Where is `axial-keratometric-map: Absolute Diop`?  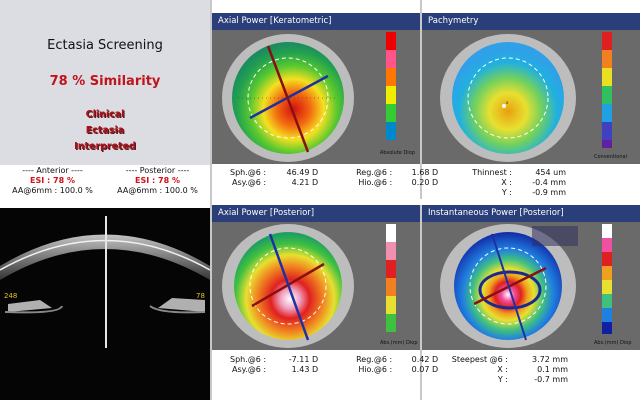
axial-keratometric-map: Absolute Diop is located at coordinates (316, 97).